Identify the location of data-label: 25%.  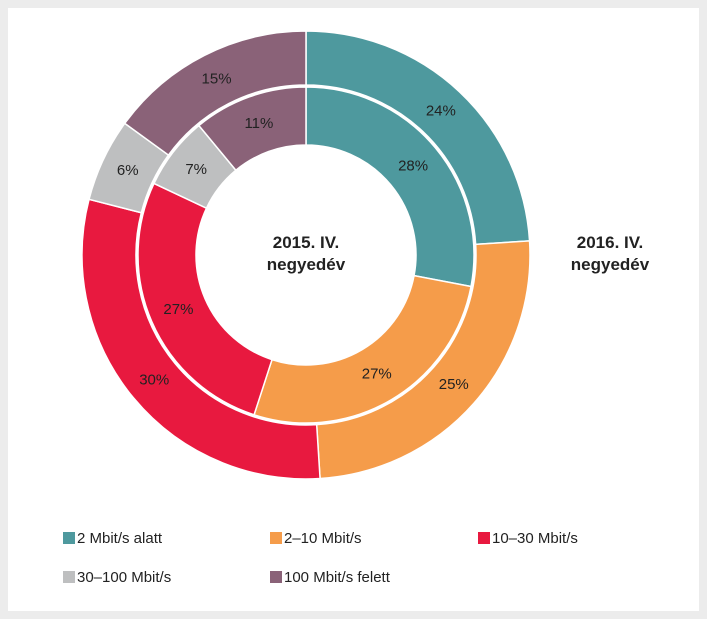
(454, 384).